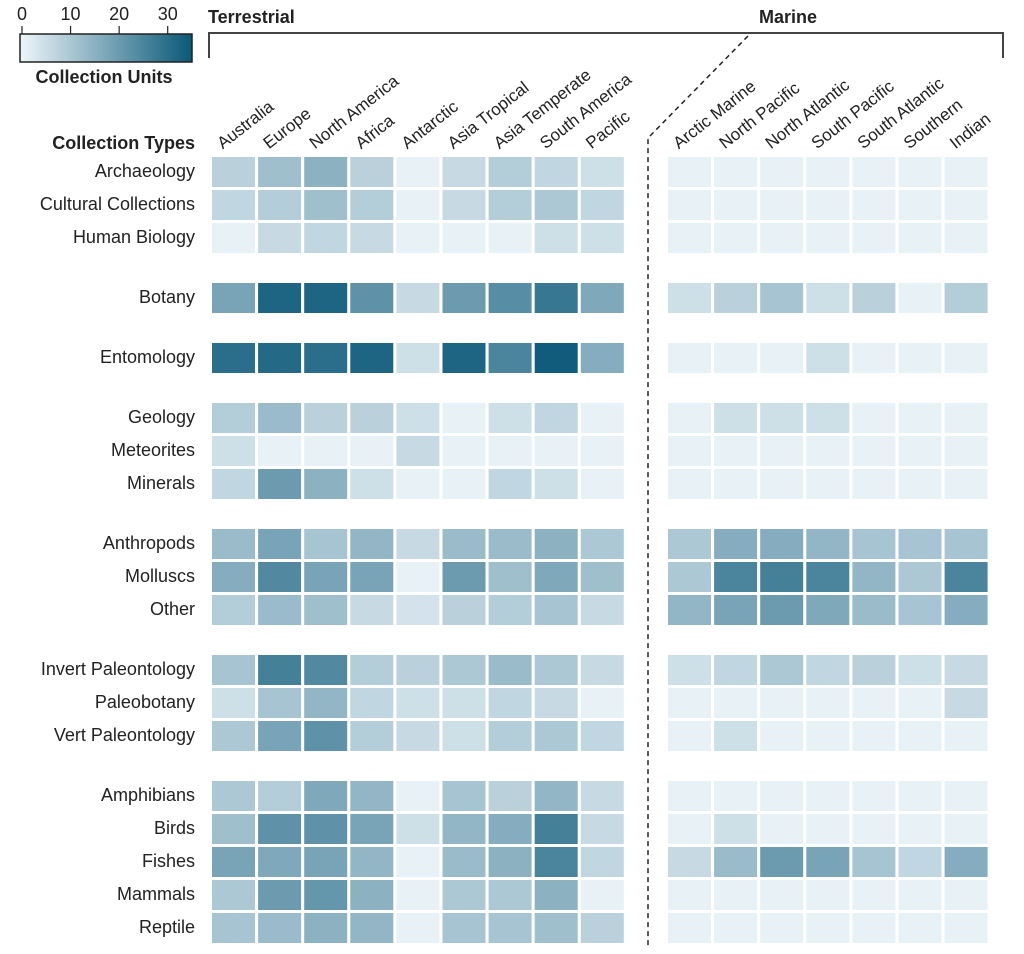 Image resolution: width=1024 pixels, height=954 pixels. Describe the element at coordinates (156, 894) in the screenshot. I see `y-tick-label: Mammals` at that location.